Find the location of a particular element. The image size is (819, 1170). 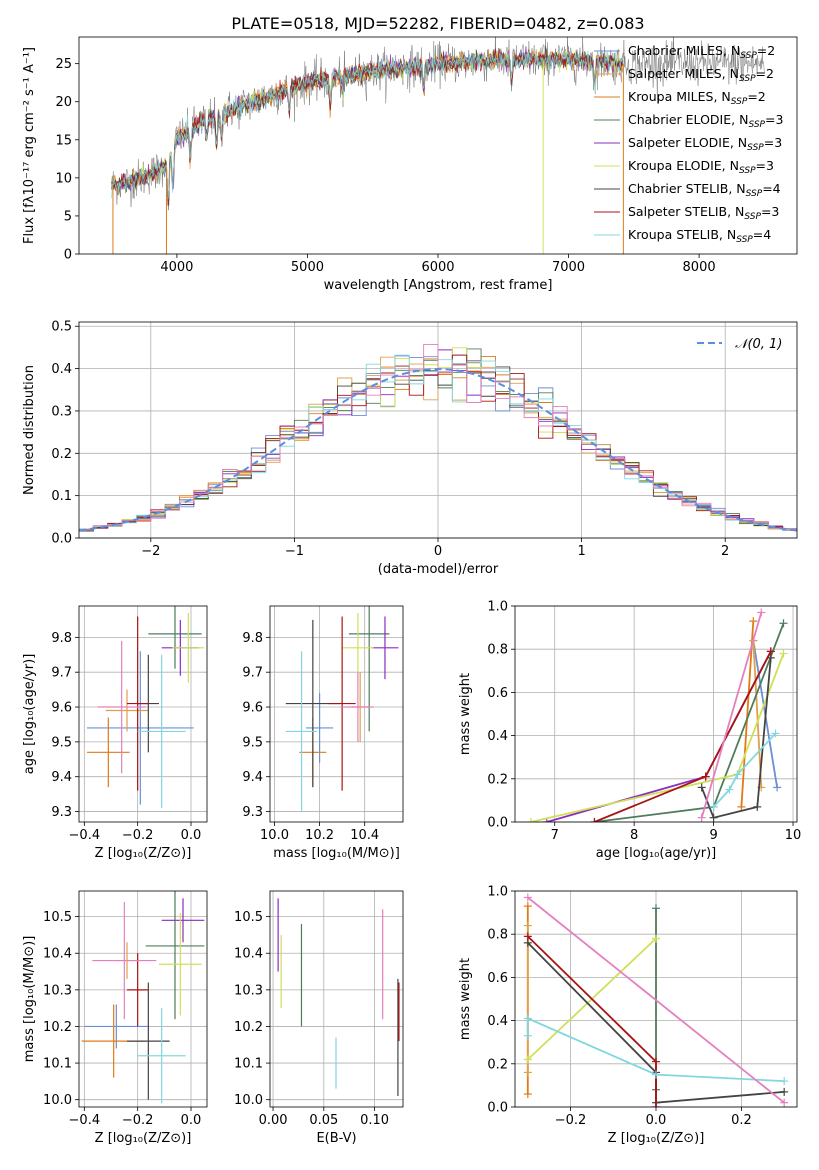

x-tick-label: 0 is located at coordinates (438, 551).